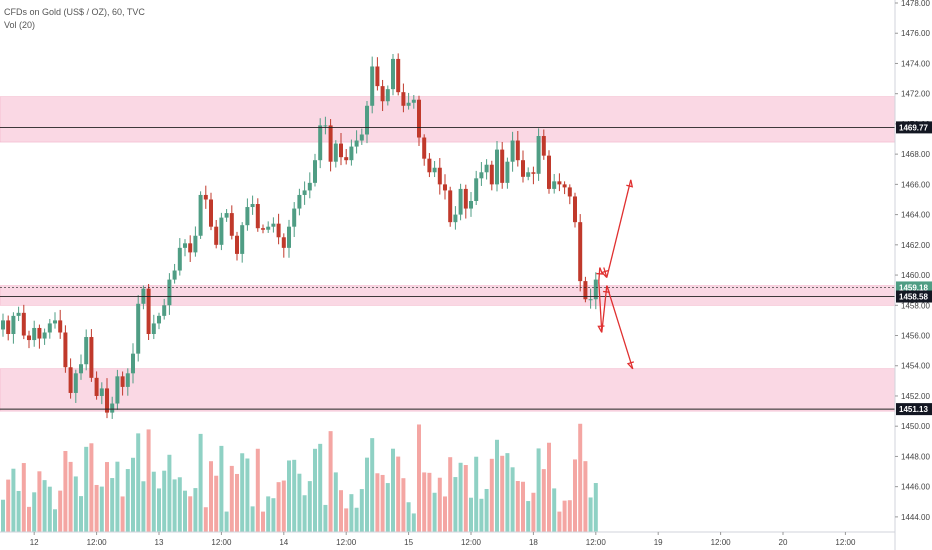  What do you see at coordinates (630, 365) in the screenshot?
I see `forecast-arrowhead` at bounding box center [630, 365].